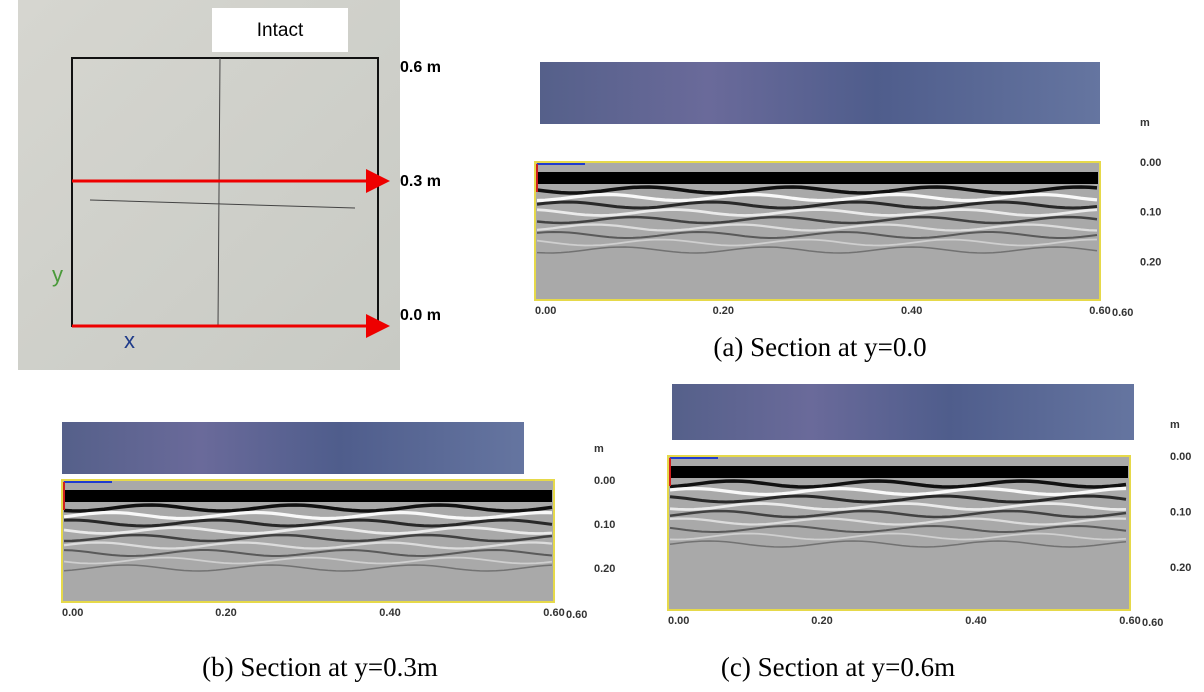 Image resolution: width=1204 pixels, height=692 pixels. Describe the element at coordinates (57, 274) in the screenshot. I see `axis-y: y` at that location.